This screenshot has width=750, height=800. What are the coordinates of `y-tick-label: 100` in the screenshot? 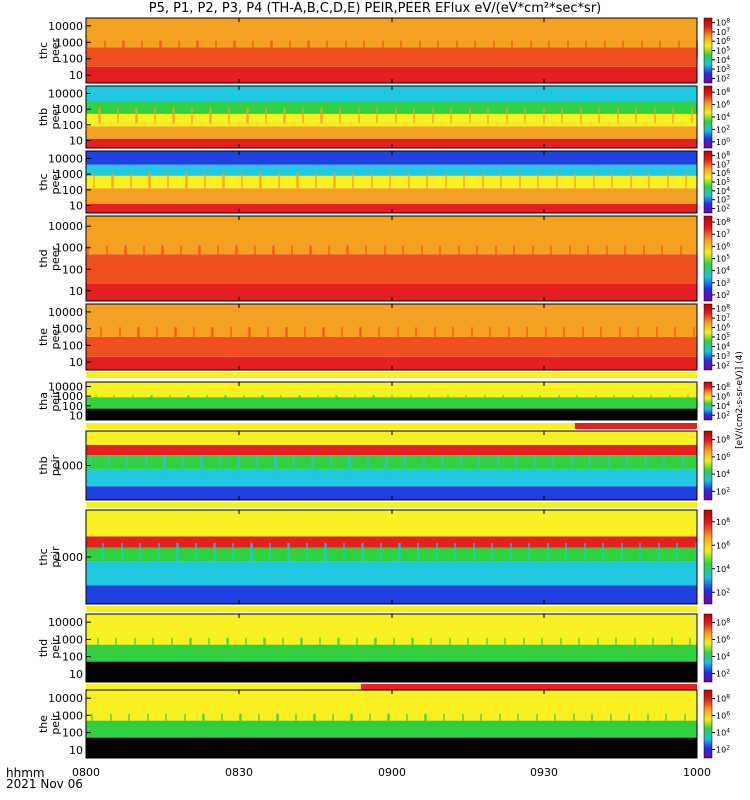 It's located at (72, 406).